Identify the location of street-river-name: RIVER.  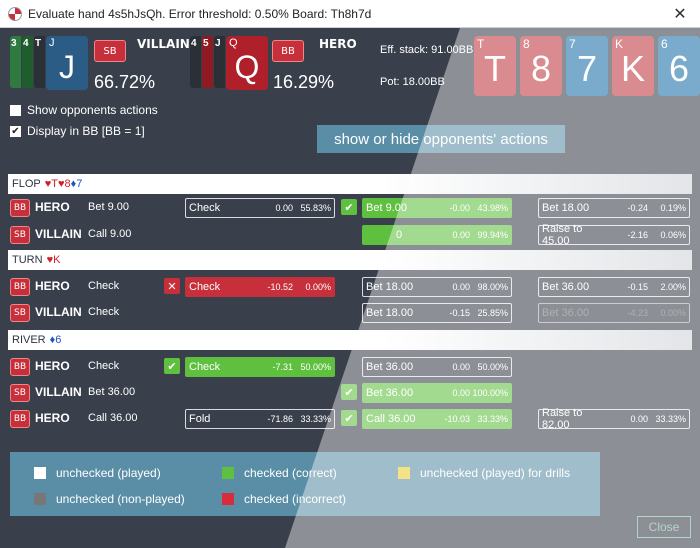
(29, 340).